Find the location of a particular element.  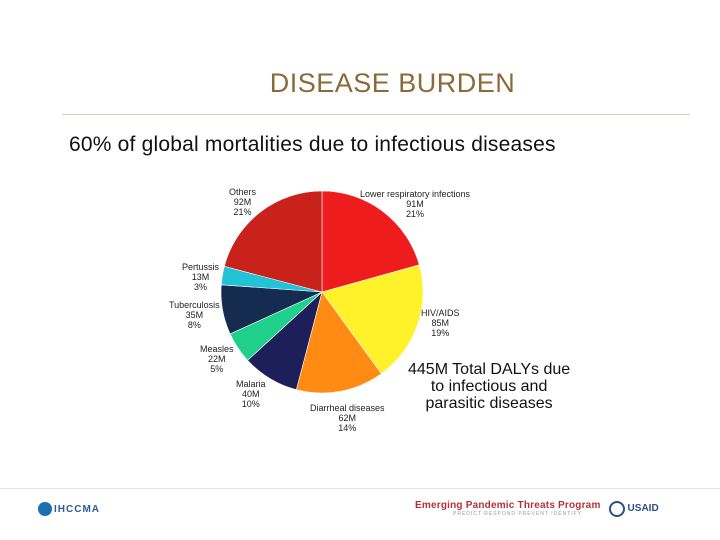

pie-slice-diarrheal-diseases is located at coordinates (338, 342).